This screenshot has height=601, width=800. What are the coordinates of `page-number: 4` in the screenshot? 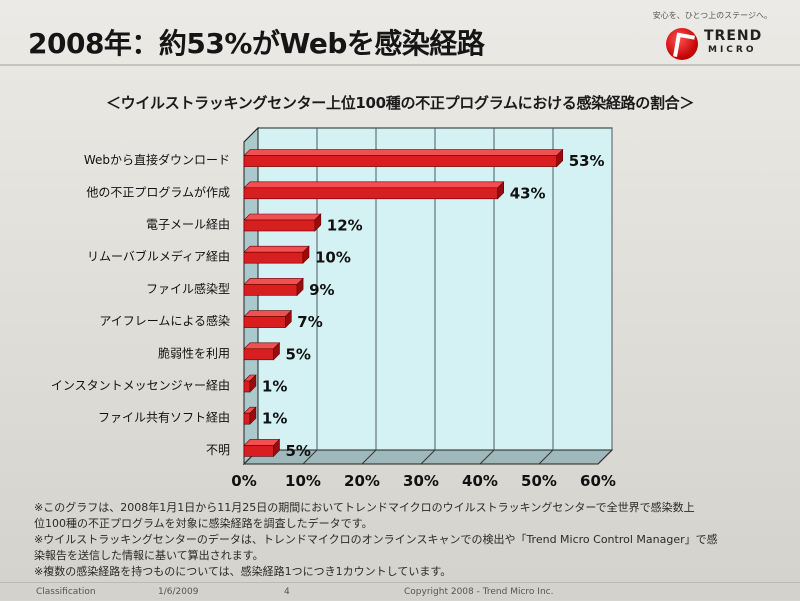 It's located at (287, 592).